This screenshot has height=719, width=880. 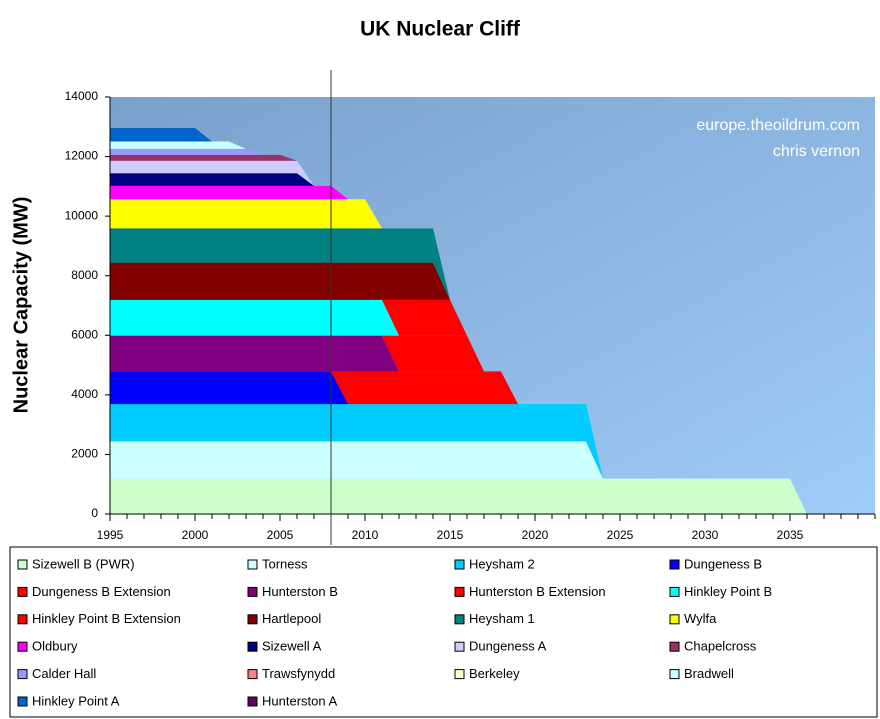 What do you see at coordinates (778, 125) in the screenshot?
I see `annotation: europe.theoildrum.com` at bounding box center [778, 125].